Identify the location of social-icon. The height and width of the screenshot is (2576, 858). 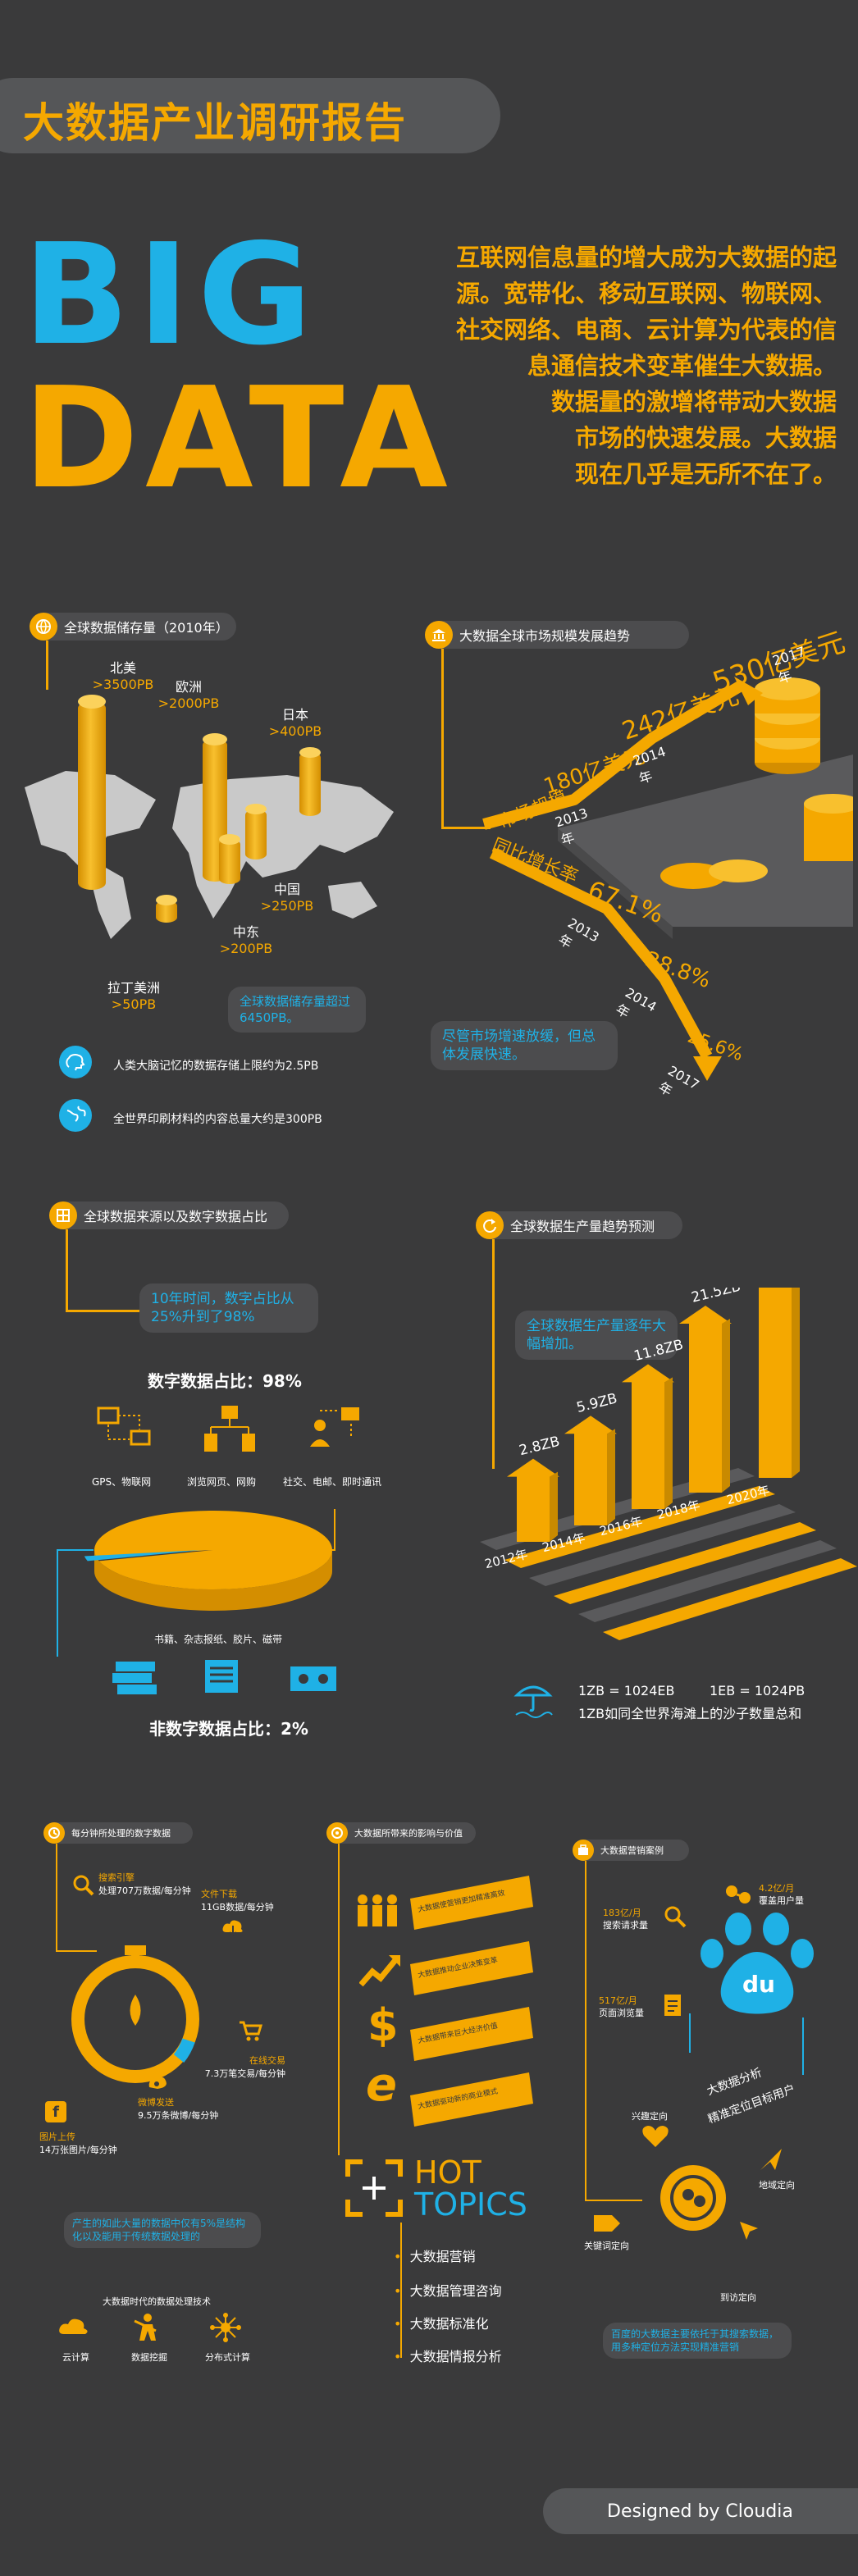
(334, 1431).